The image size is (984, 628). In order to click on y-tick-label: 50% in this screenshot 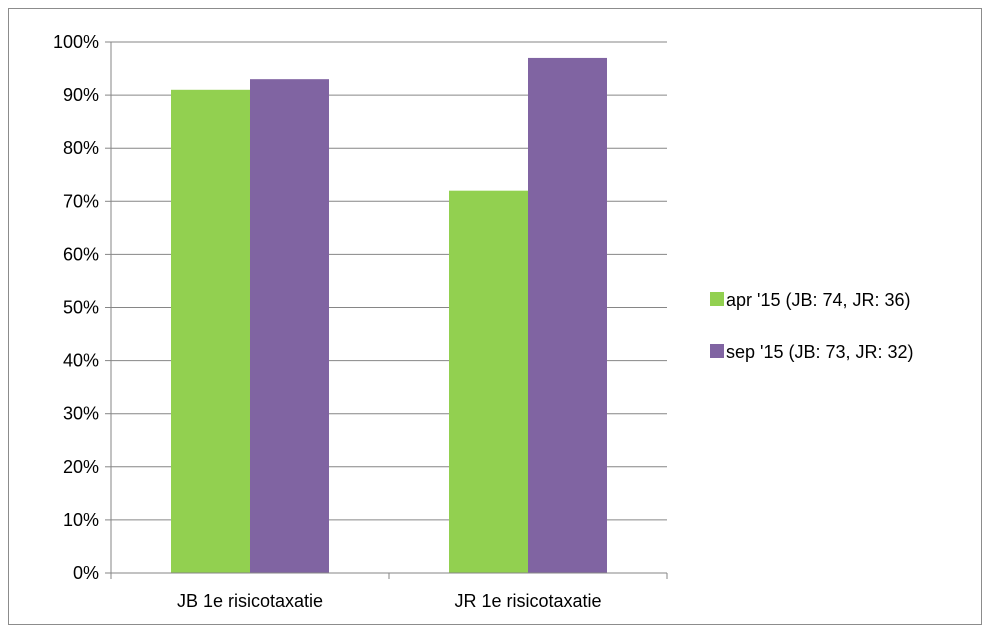, I will do `click(81, 308)`.